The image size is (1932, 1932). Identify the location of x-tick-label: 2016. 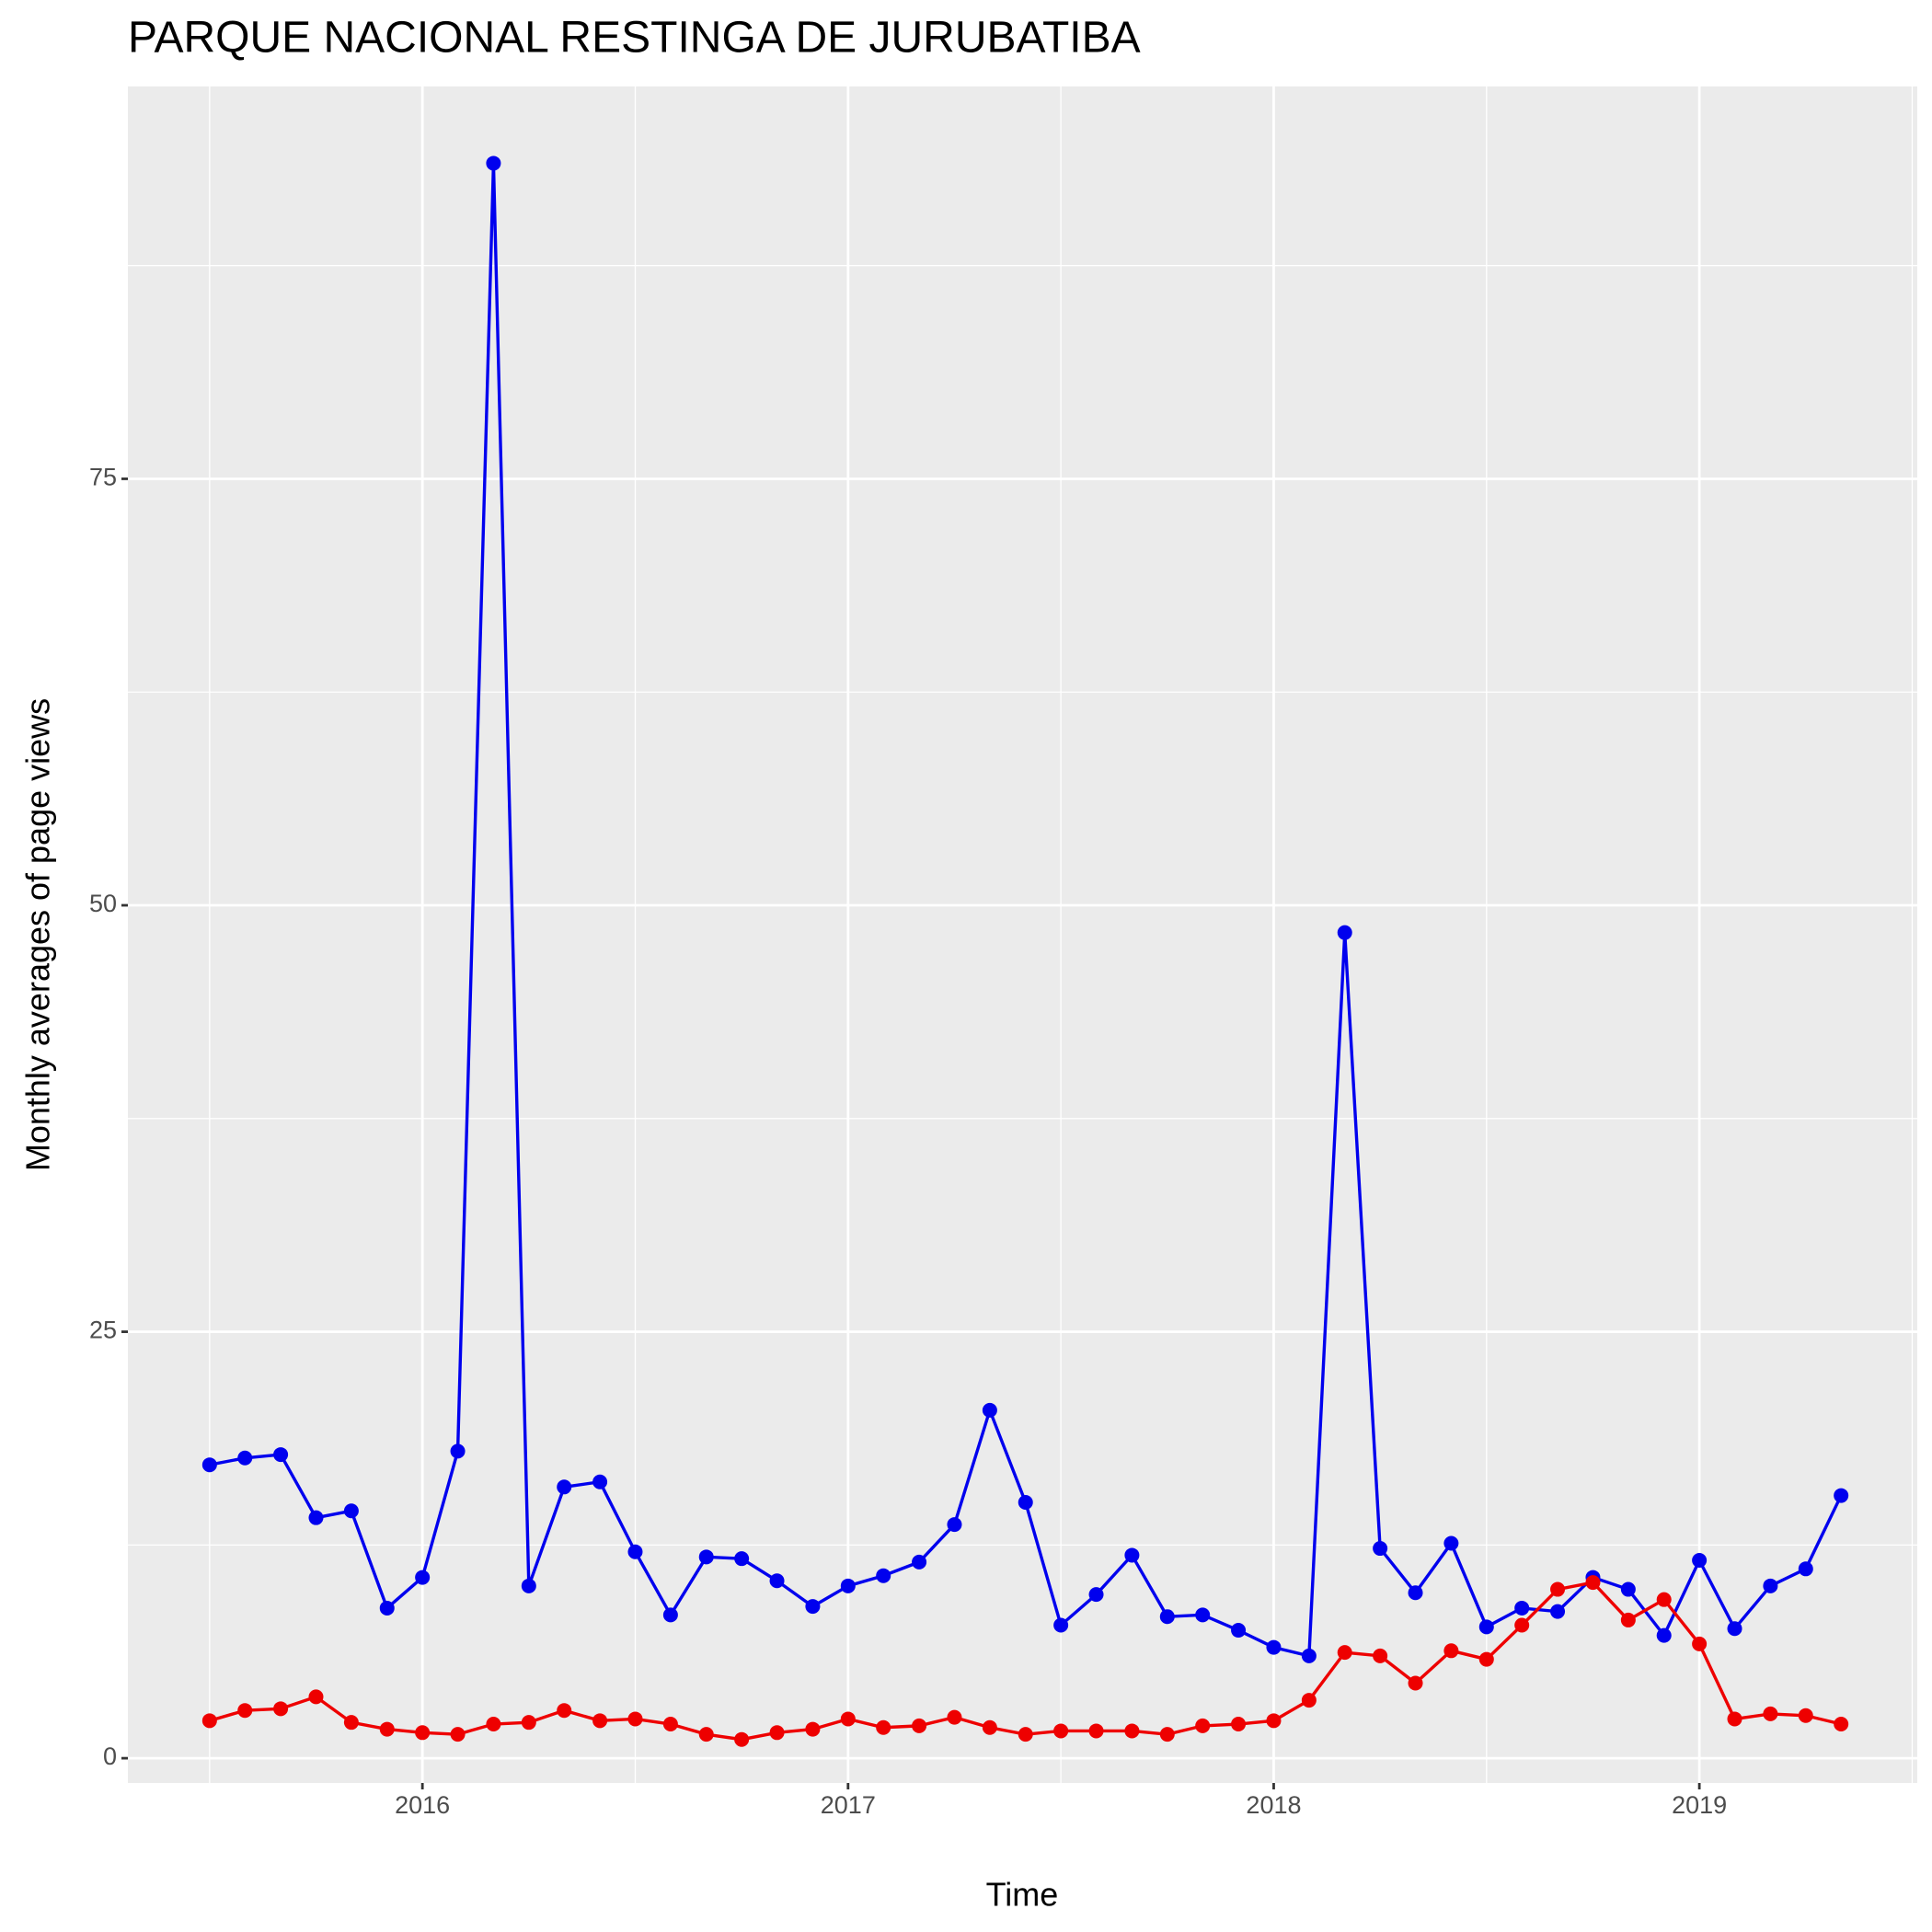
(422, 1805).